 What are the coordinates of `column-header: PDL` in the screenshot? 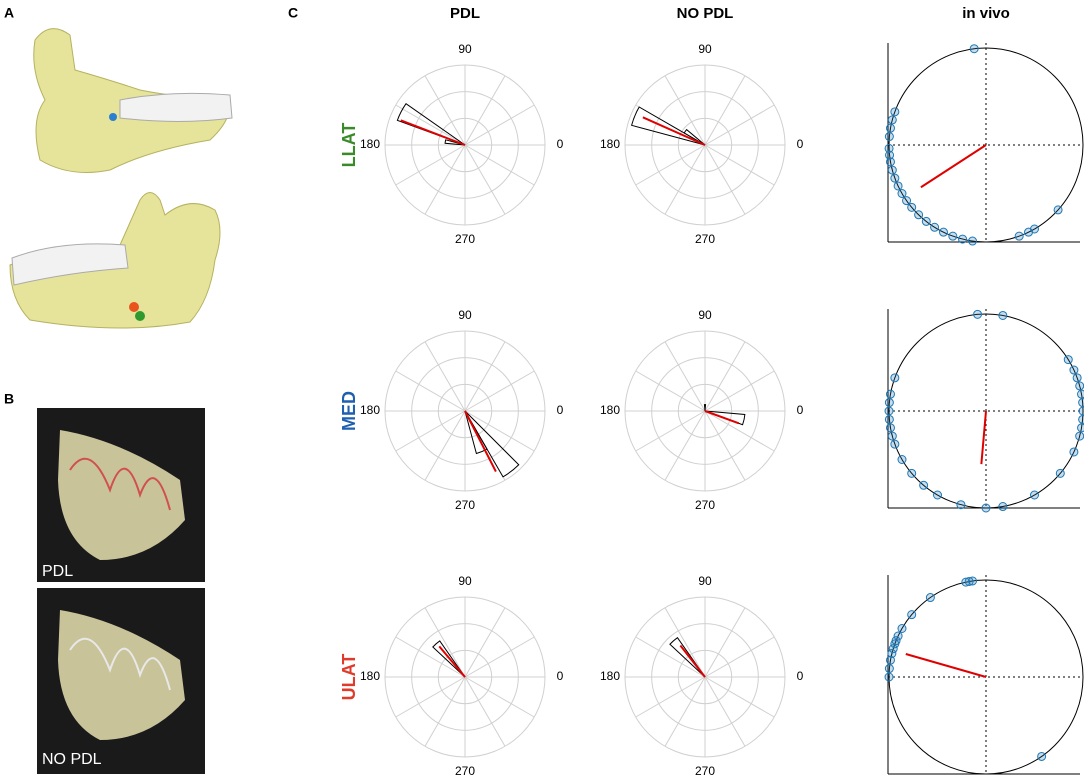 It's located at (465, 13).